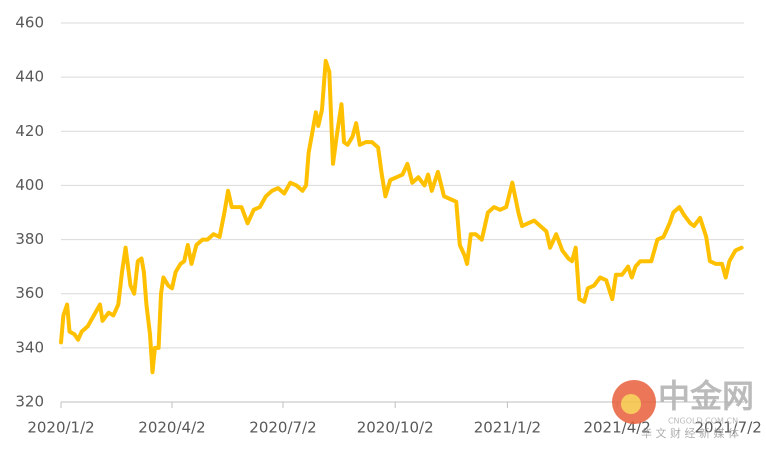  What do you see at coordinates (727, 428) in the screenshot?
I see `x-tick-label: 2021/7/2` at bounding box center [727, 428].